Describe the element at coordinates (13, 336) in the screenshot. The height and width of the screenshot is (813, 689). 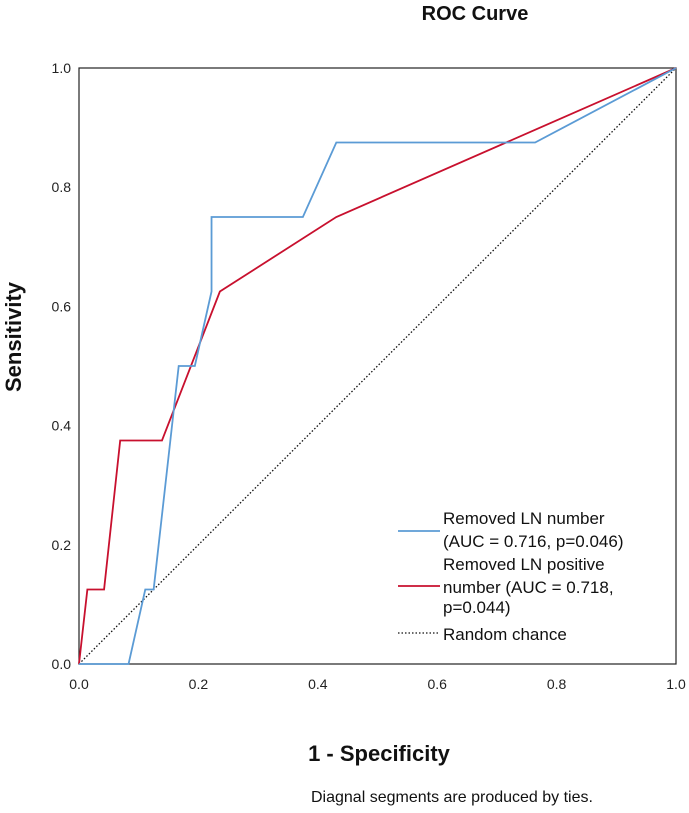
I see `y-axis-title: Sensitivity` at that location.